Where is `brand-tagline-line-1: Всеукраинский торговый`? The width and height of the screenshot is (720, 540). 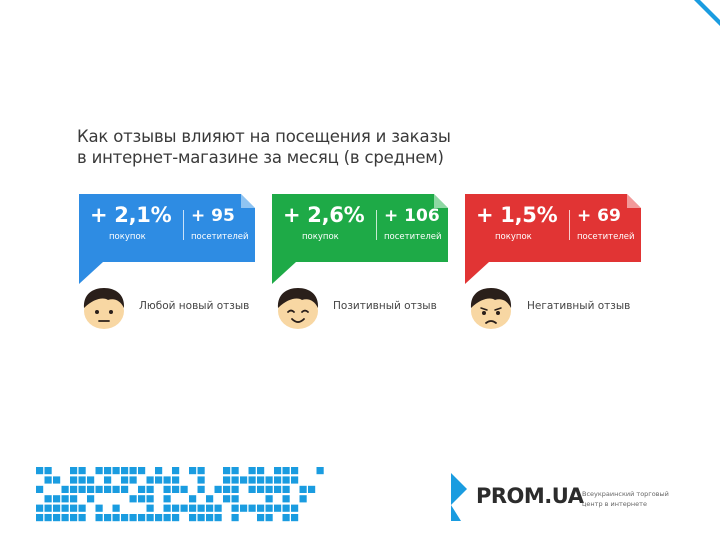 brand-tagline-line-1: Всеукраинский торговый is located at coordinates (625, 494).